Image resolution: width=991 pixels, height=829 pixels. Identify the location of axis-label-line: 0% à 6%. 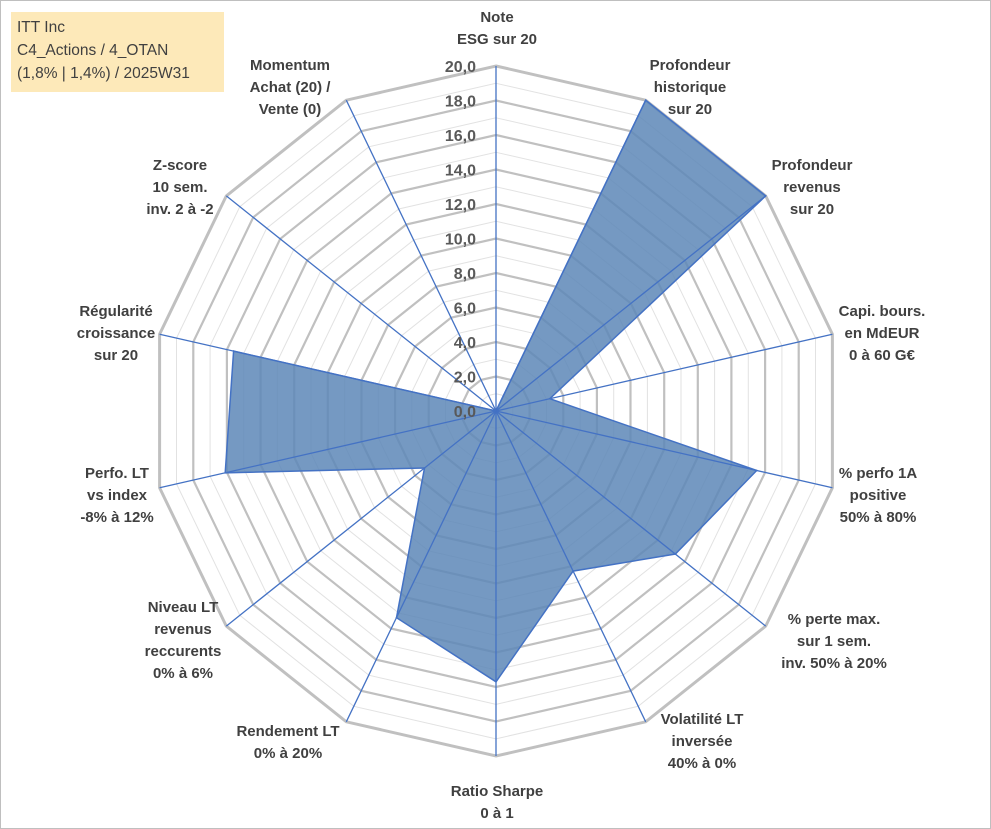
(183, 673).